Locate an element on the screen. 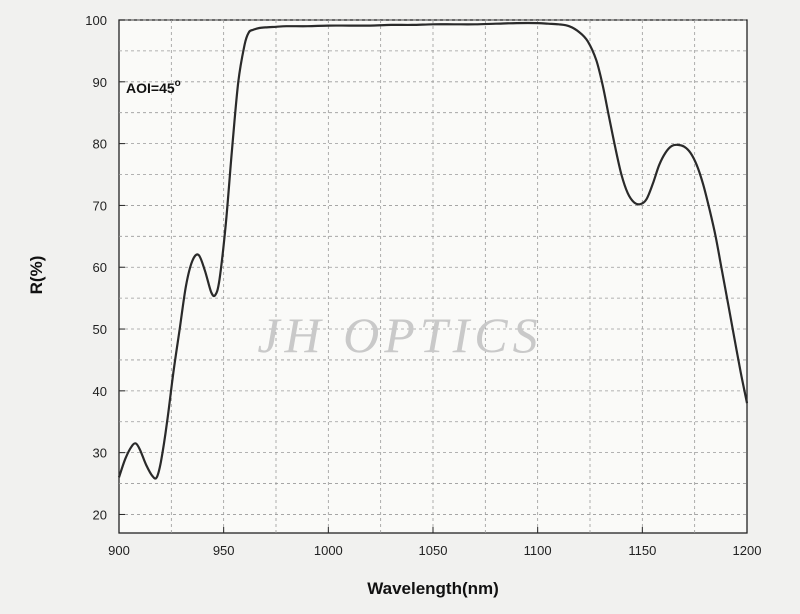 Image resolution: width=800 pixels, height=614 pixels. y-tick-label: 30 is located at coordinates (100, 453).